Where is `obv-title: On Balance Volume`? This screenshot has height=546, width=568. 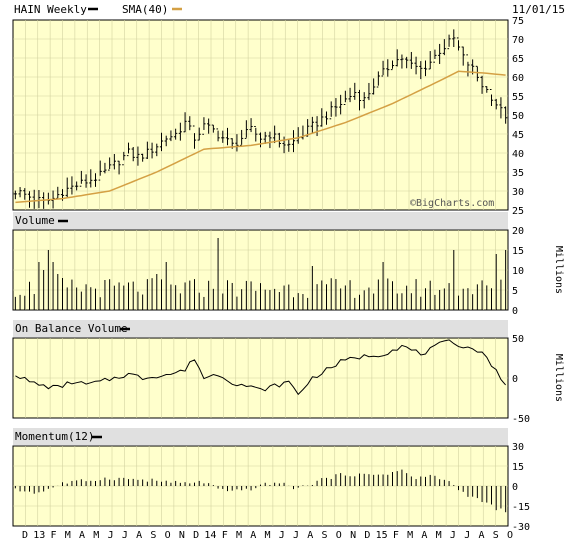
obv-title: On Balance Volume is located at coordinates (71, 328).